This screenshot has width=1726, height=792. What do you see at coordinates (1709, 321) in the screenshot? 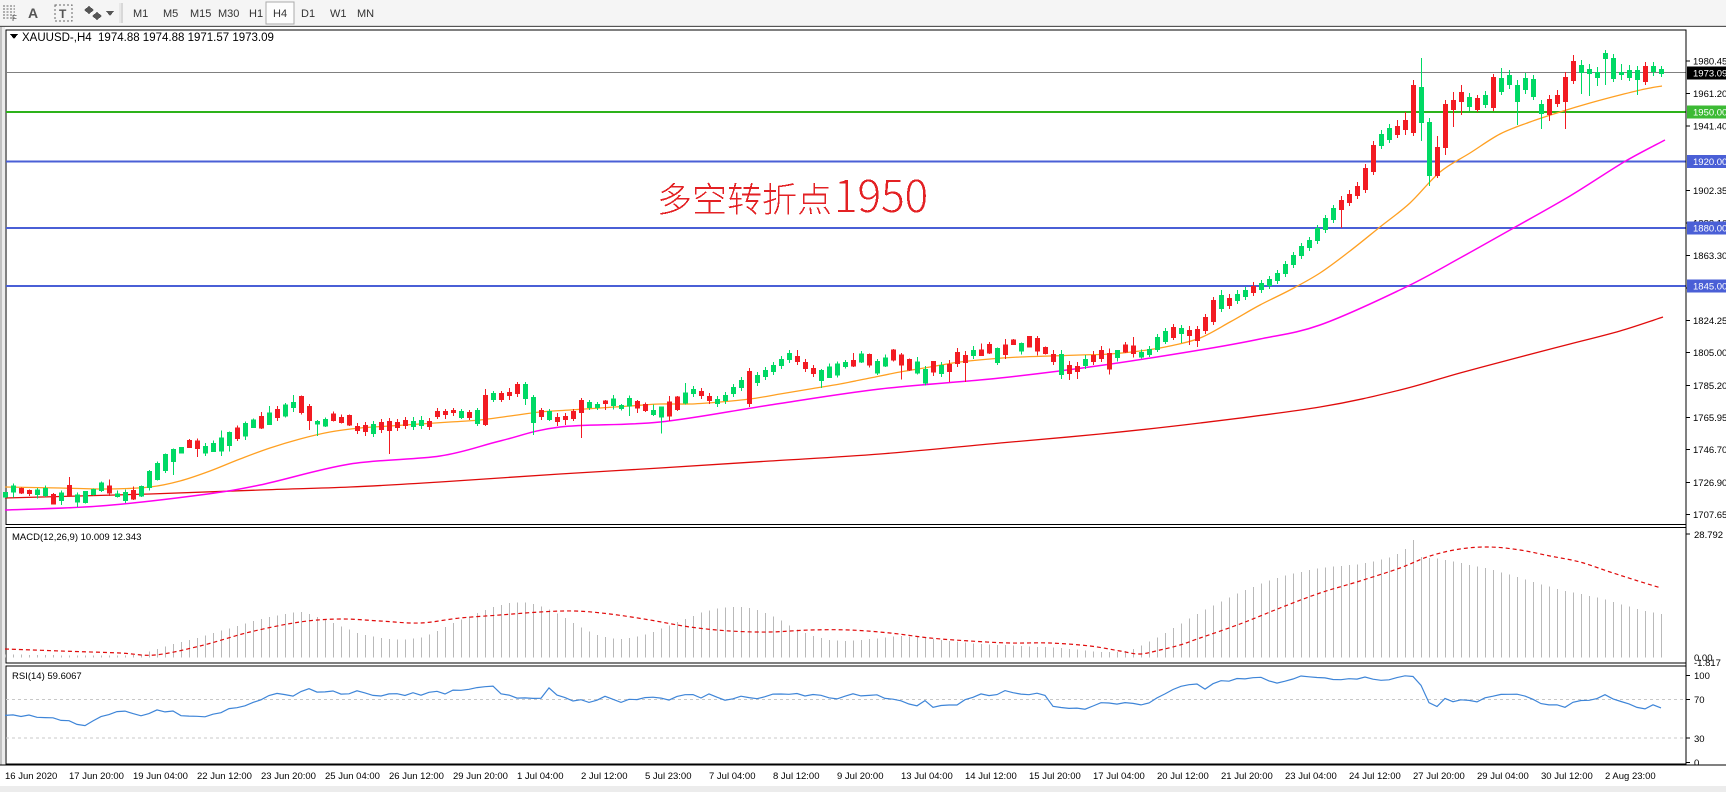
I see `svg-text: 1824.25` at bounding box center [1709, 321].